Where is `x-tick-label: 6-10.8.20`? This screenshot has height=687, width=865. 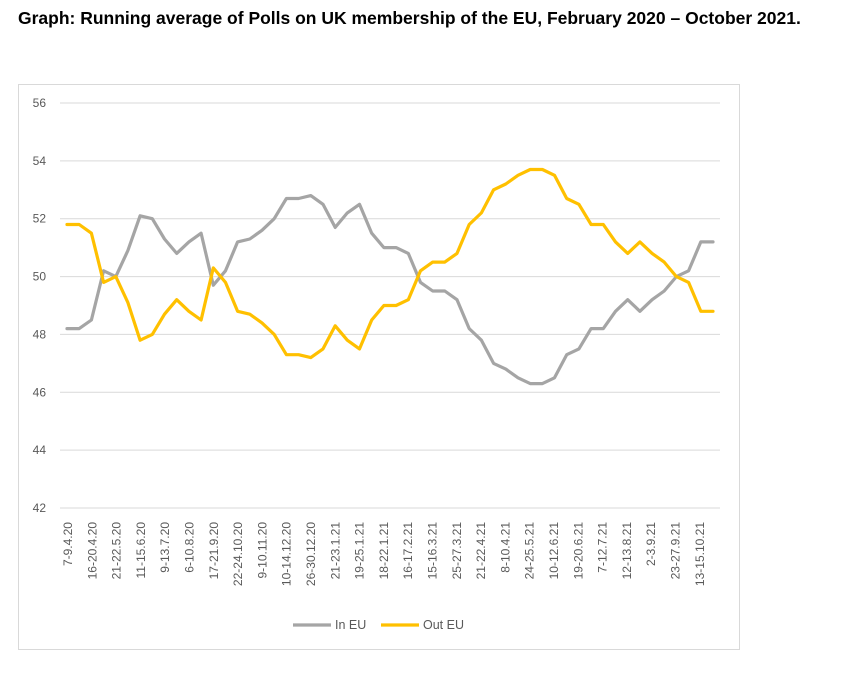 x-tick-label: 6-10.8.20 is located at coordinates (190, 547).